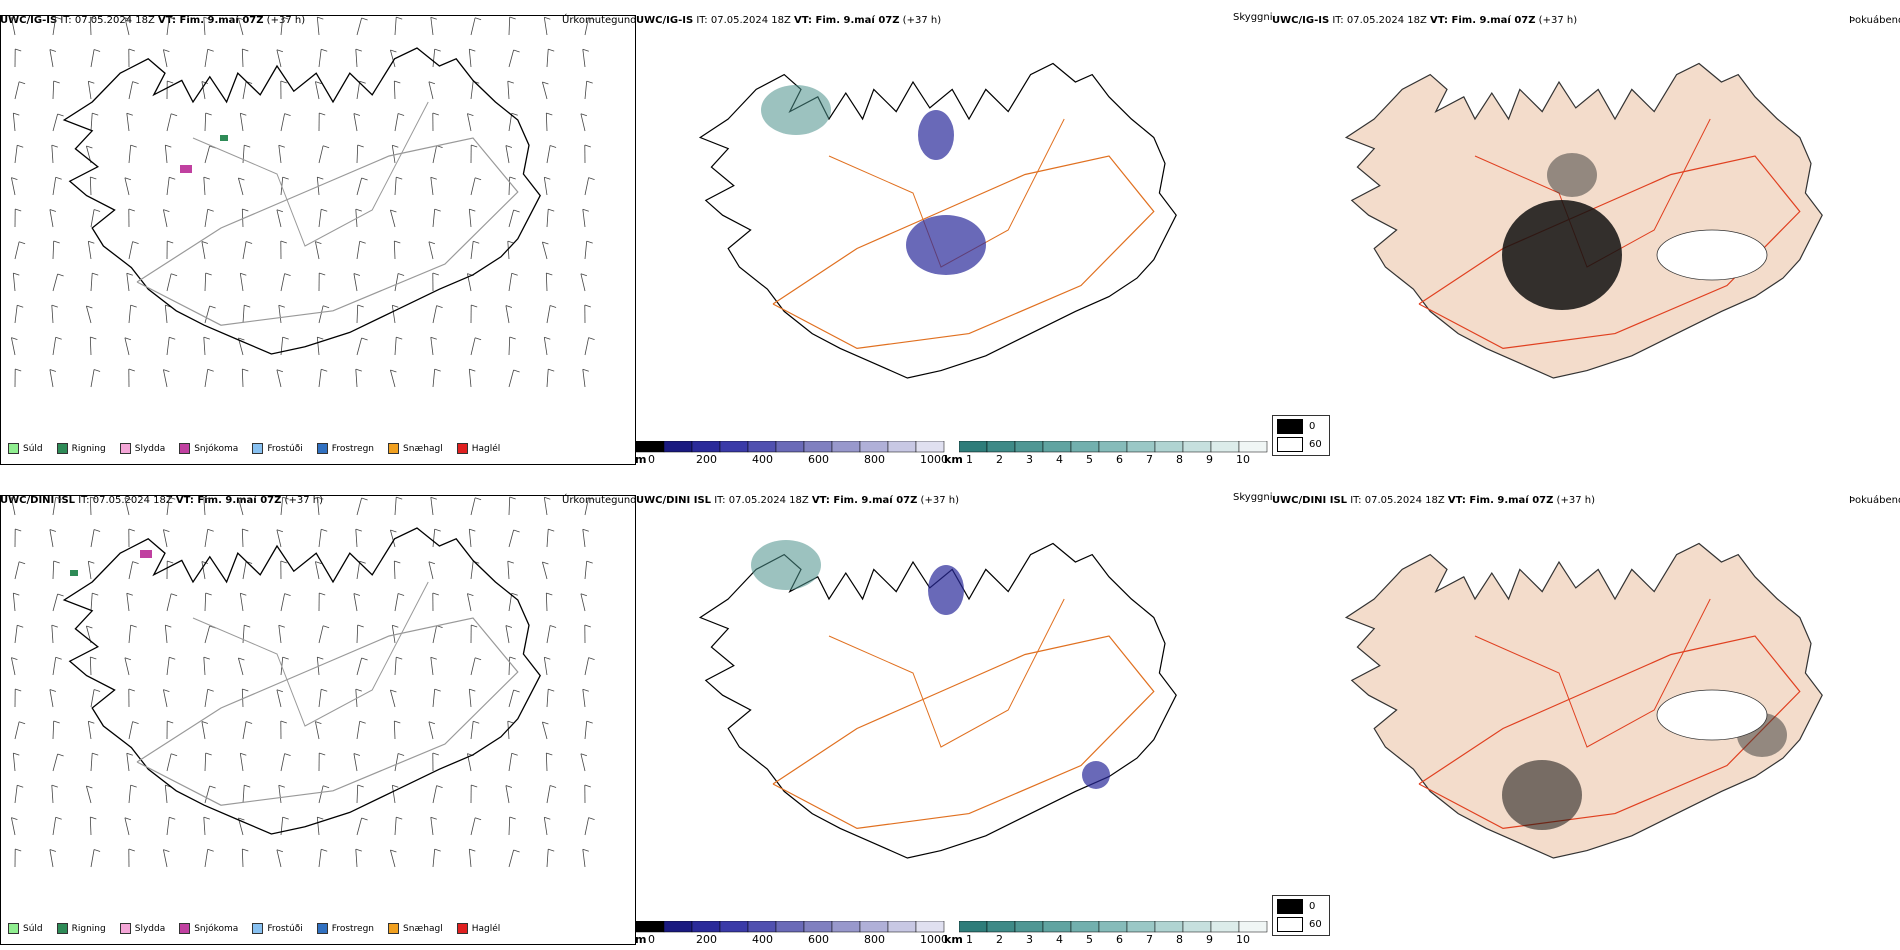 This screenshot has height=950, width=1900. Describe the element at coordinates (25, 448) in the screenshot. I see `precip-legend-item: Súld` at that location.